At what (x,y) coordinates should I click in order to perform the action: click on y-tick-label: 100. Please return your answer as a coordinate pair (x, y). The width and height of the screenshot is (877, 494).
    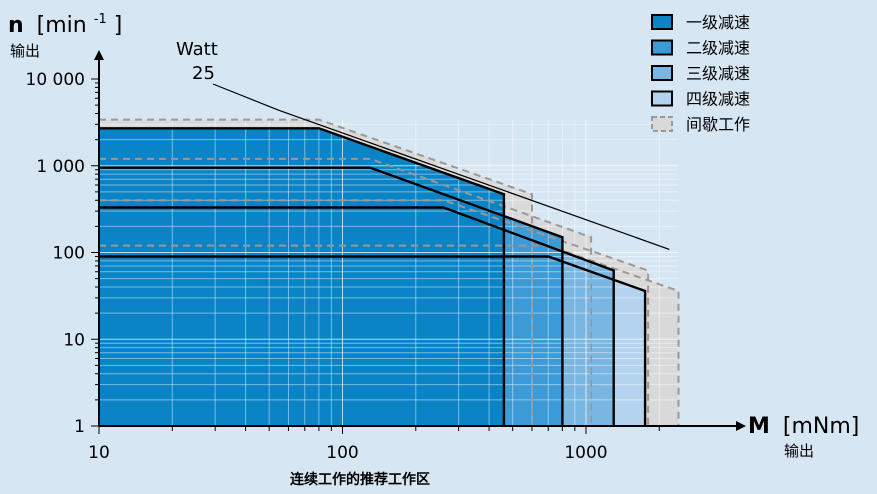
    Looking at the image, I should click on (69, 254).